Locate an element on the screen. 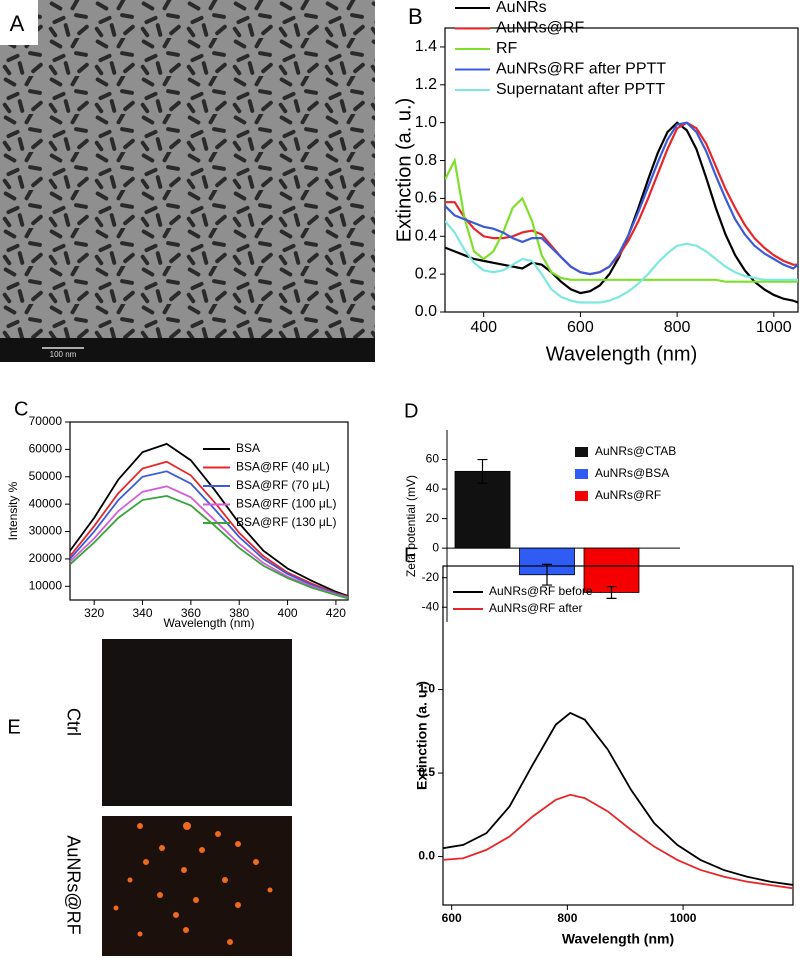 The width and height of the screenshot is (800, 967). y-tick-label: 10000 is located at coordinates (46, 585).